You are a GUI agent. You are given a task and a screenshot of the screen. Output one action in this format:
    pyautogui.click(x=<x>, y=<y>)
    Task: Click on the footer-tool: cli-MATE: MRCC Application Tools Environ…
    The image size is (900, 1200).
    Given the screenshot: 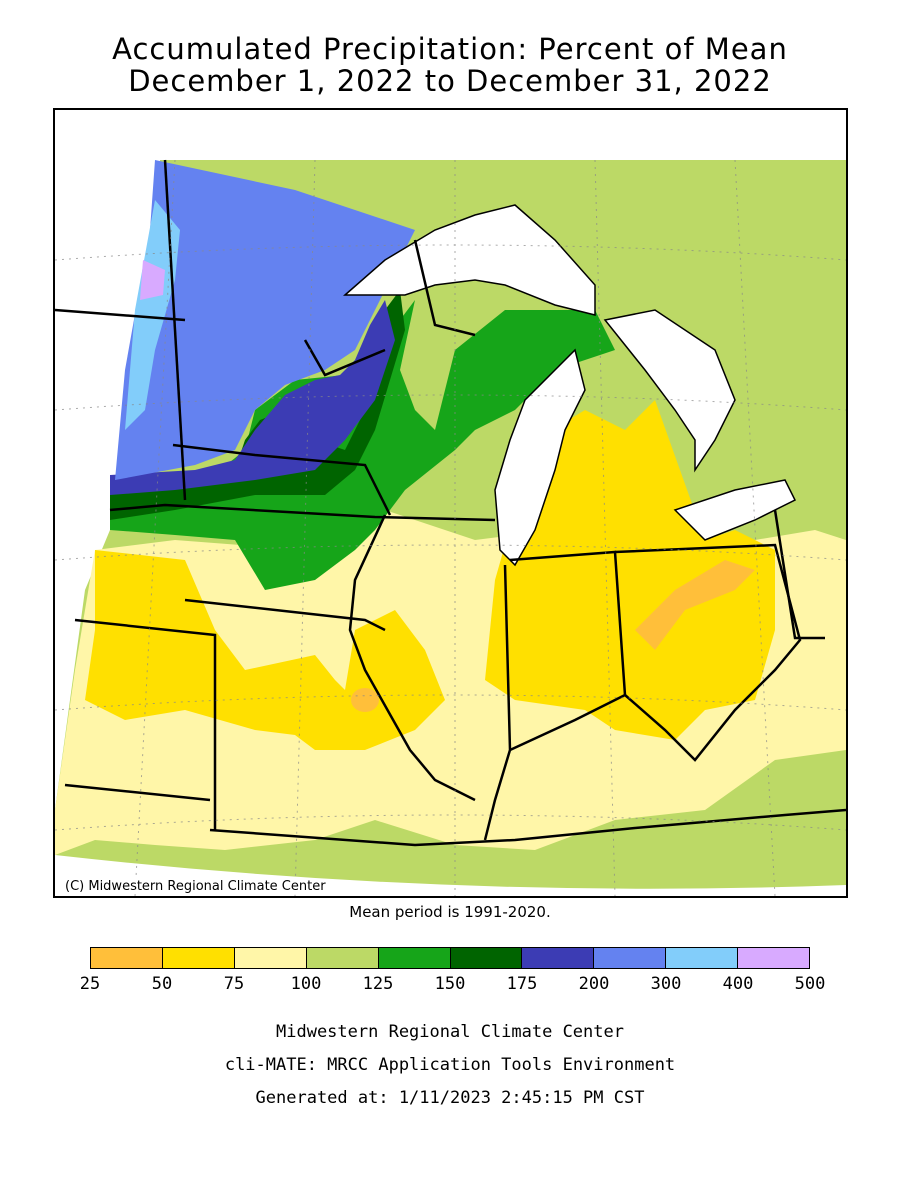 What is the action you would take?
    pyautogui.click(x=450, y=1065)
    